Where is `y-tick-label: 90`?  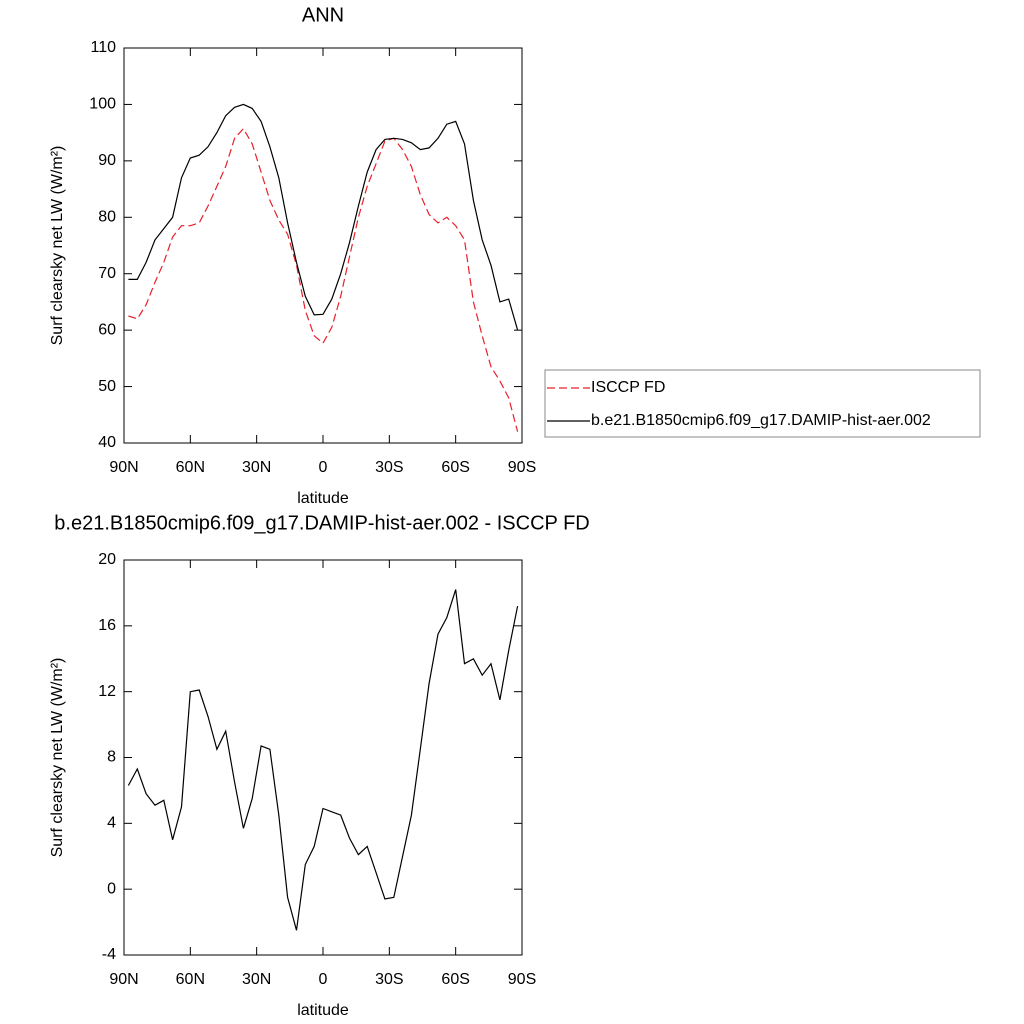 y-tick-label: 90 is located at coordinates (107, 160).